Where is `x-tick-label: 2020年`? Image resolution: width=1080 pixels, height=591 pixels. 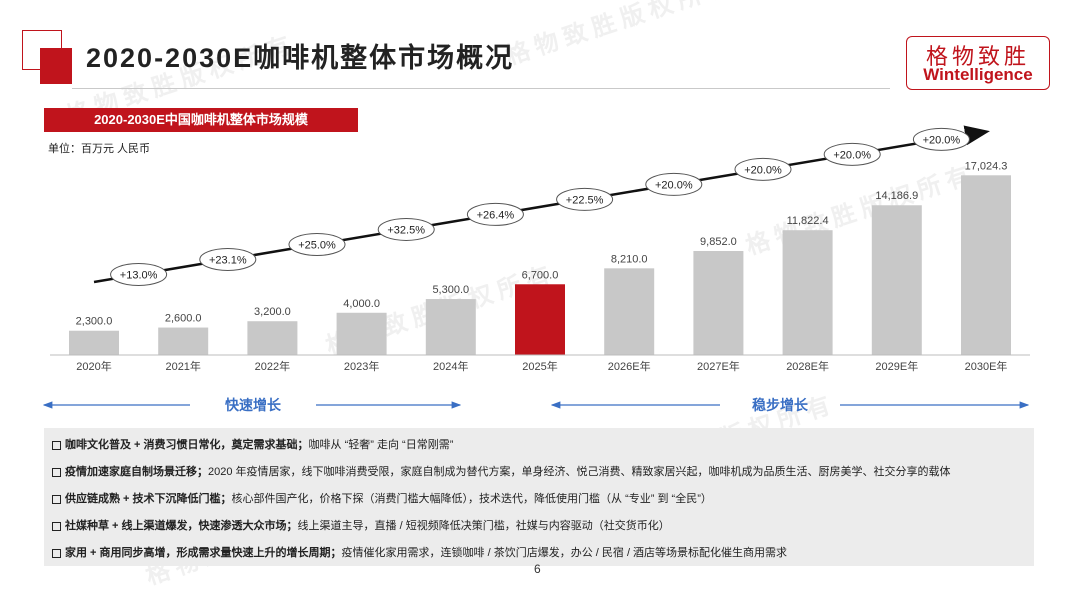 x-tick-label: 2020年 is located at coordinates (93, 366).